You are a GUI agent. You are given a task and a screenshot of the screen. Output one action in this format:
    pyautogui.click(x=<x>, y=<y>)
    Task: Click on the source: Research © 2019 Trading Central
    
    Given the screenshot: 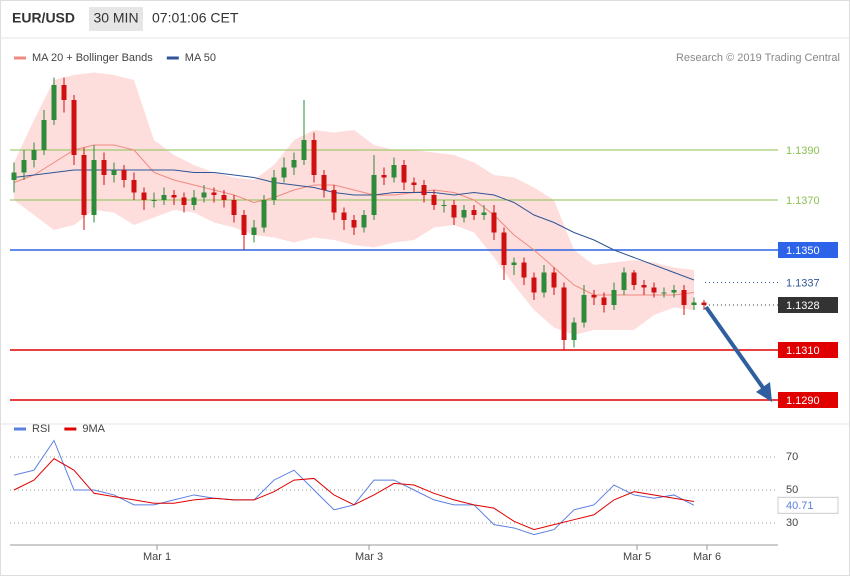 What is the action you would take?
    pyautogui.click(x=758, y=58)
    